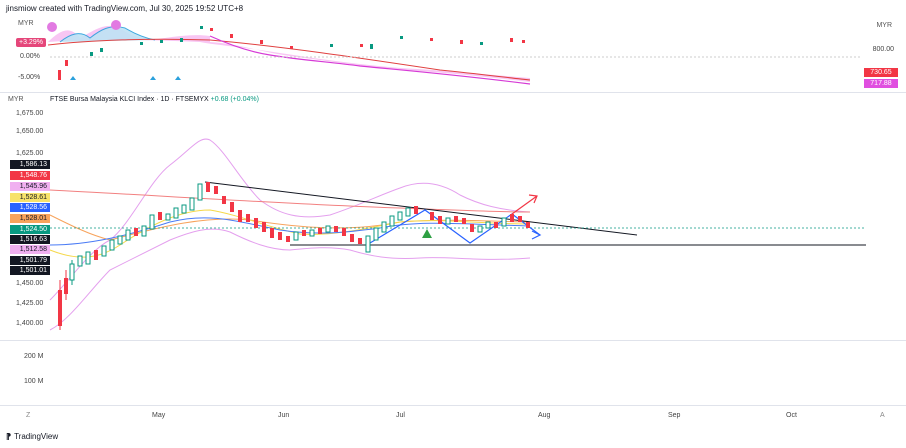 The image size is (906, 448). What do you see at coordinates (30, 239) in the screenshot?
I see `price-badge-8: 1,516.63` at bounding box center [30, 239].